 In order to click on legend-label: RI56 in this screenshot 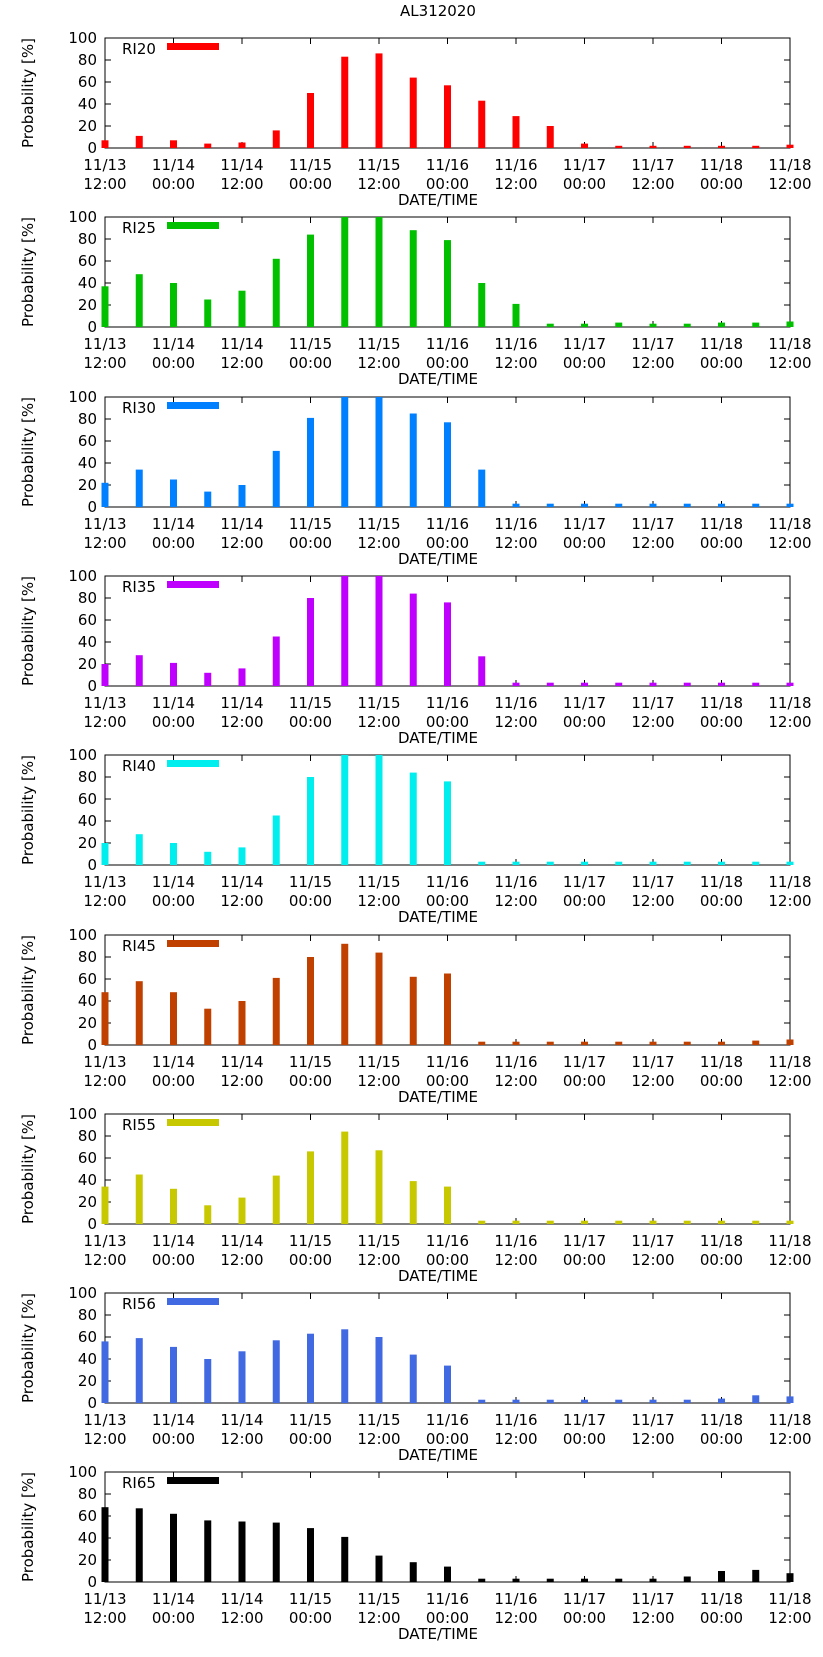, I will do `click(139, 1304)`.